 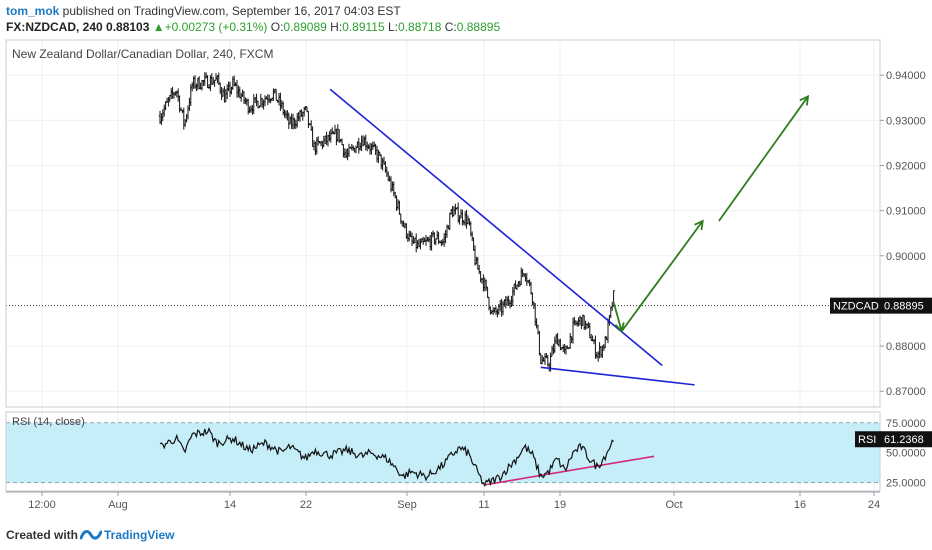 I want to click on price-tick-label: 0.88000, so click(x=906, y=347).